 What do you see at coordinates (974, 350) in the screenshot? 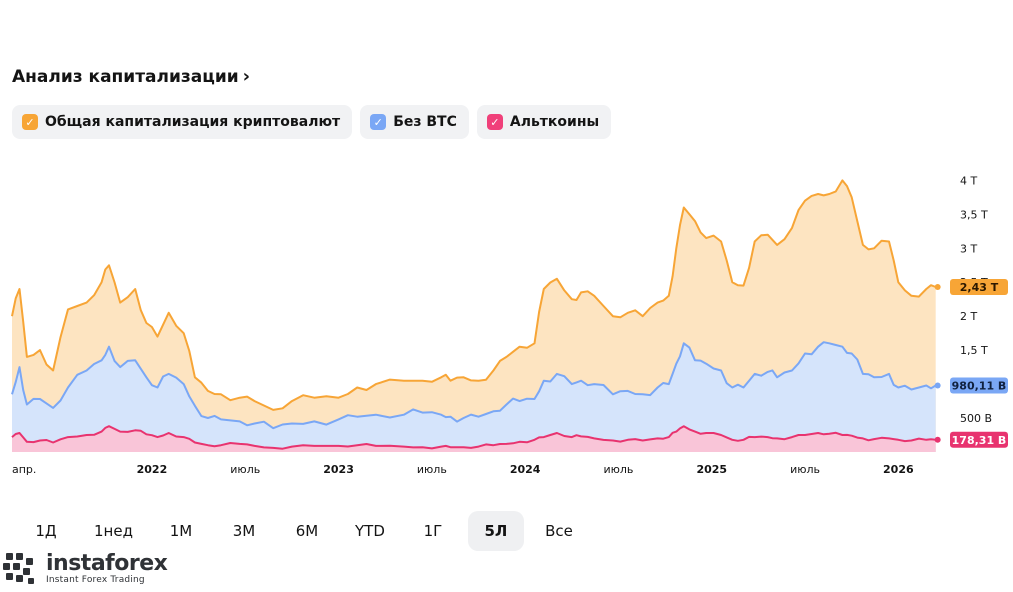
I see `y-tick-label: 1,5 T` at bounding box center [974, 350].